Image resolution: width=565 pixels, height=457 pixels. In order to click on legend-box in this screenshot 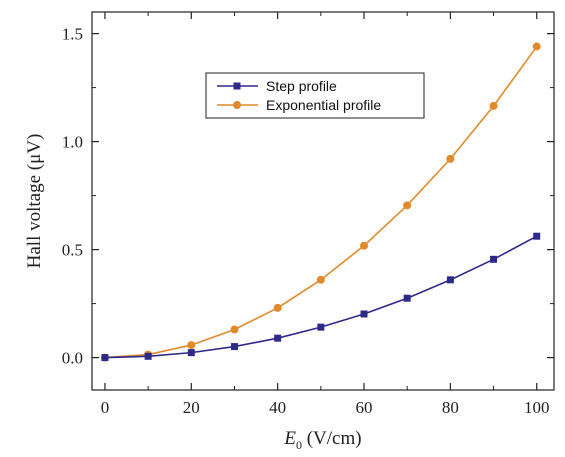, I will do `click(315, 95)`.